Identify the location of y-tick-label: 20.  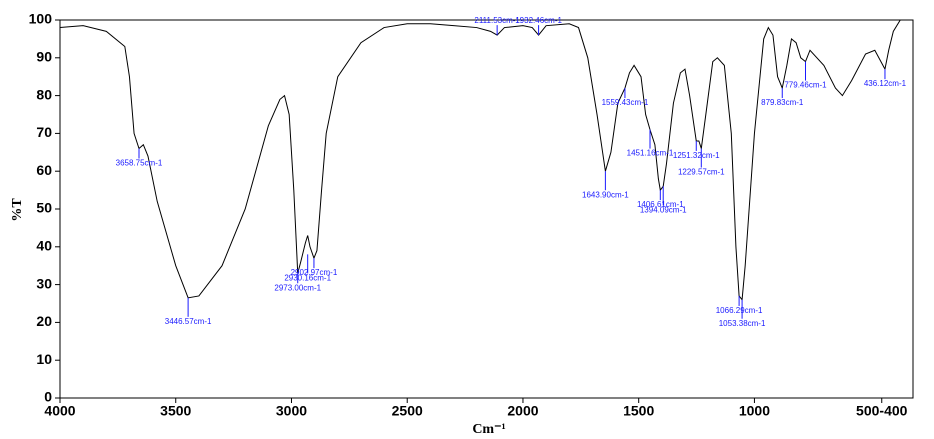
(44, 321).